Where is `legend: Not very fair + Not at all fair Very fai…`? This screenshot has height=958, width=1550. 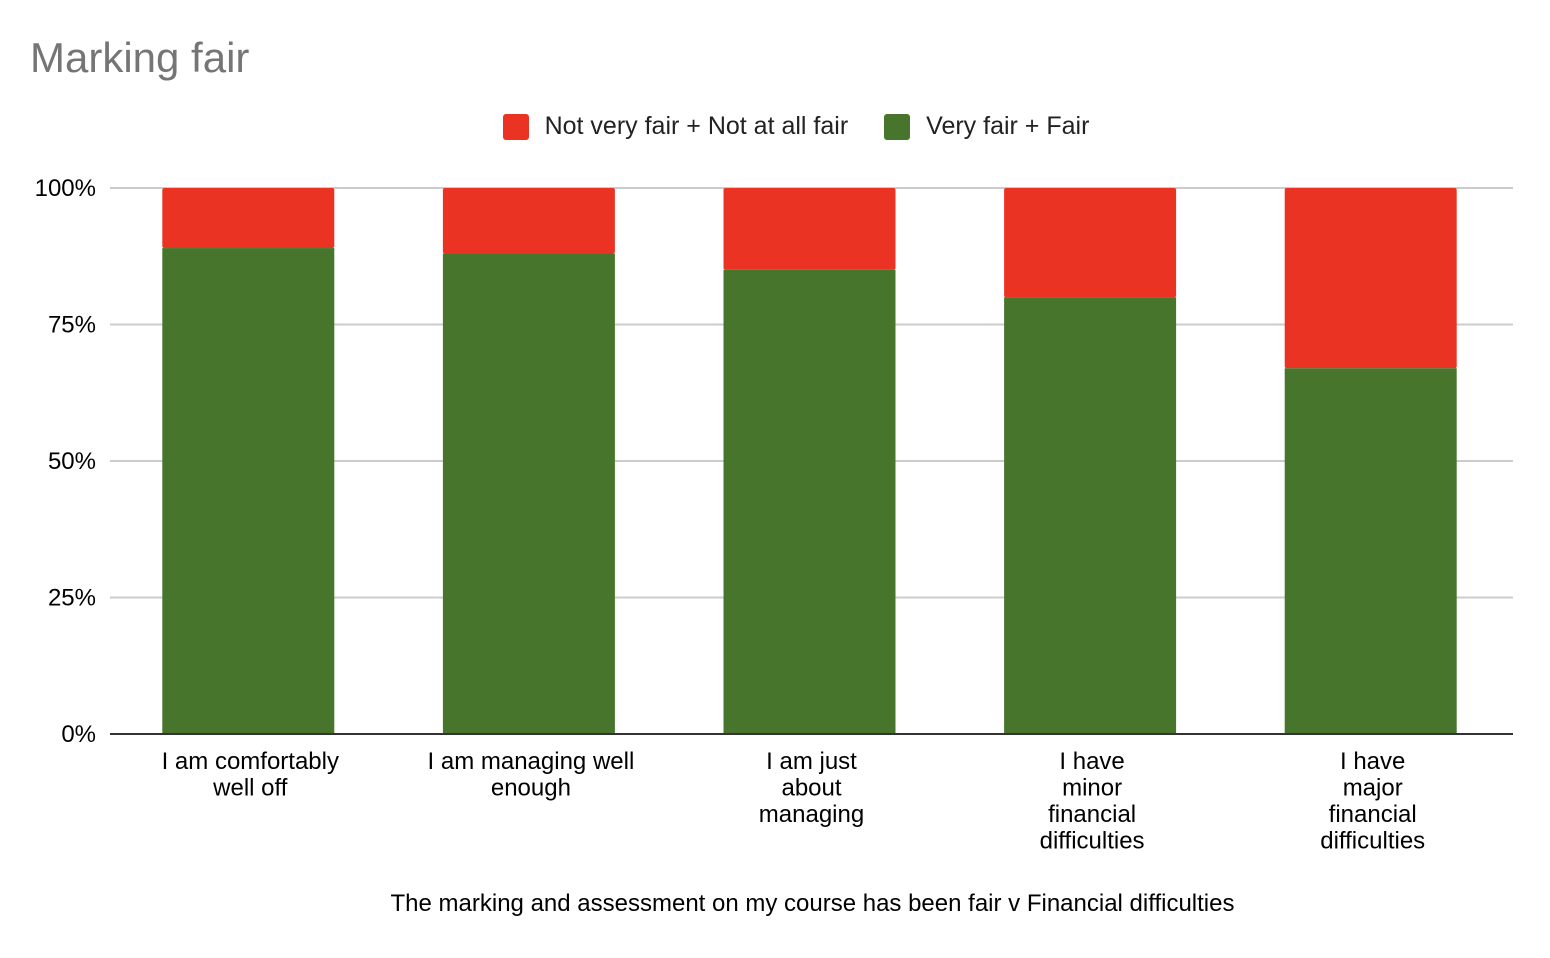
legend: Not very fair + Not at all fair Very fai… is located at coordinates (775, 126).